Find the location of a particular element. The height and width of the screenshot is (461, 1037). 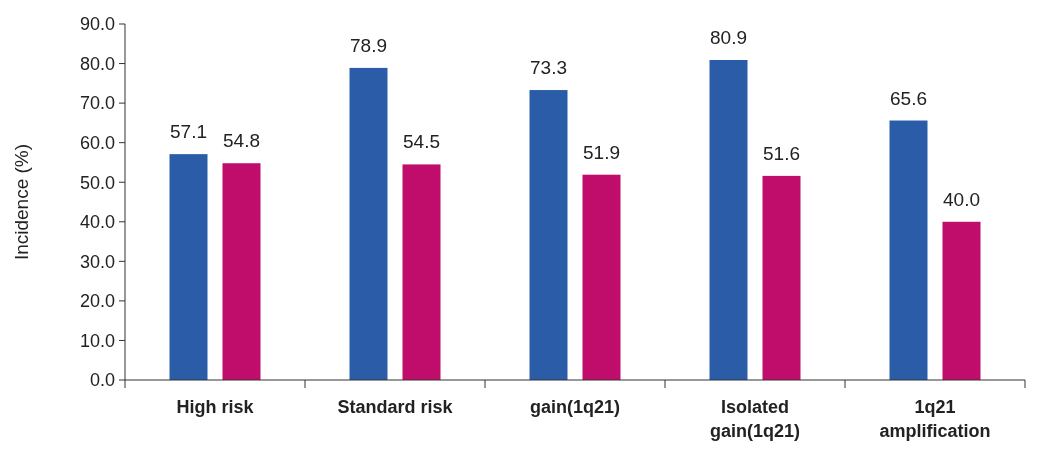

y-tick-label: 20.0 is located at coordinates (97, 301).